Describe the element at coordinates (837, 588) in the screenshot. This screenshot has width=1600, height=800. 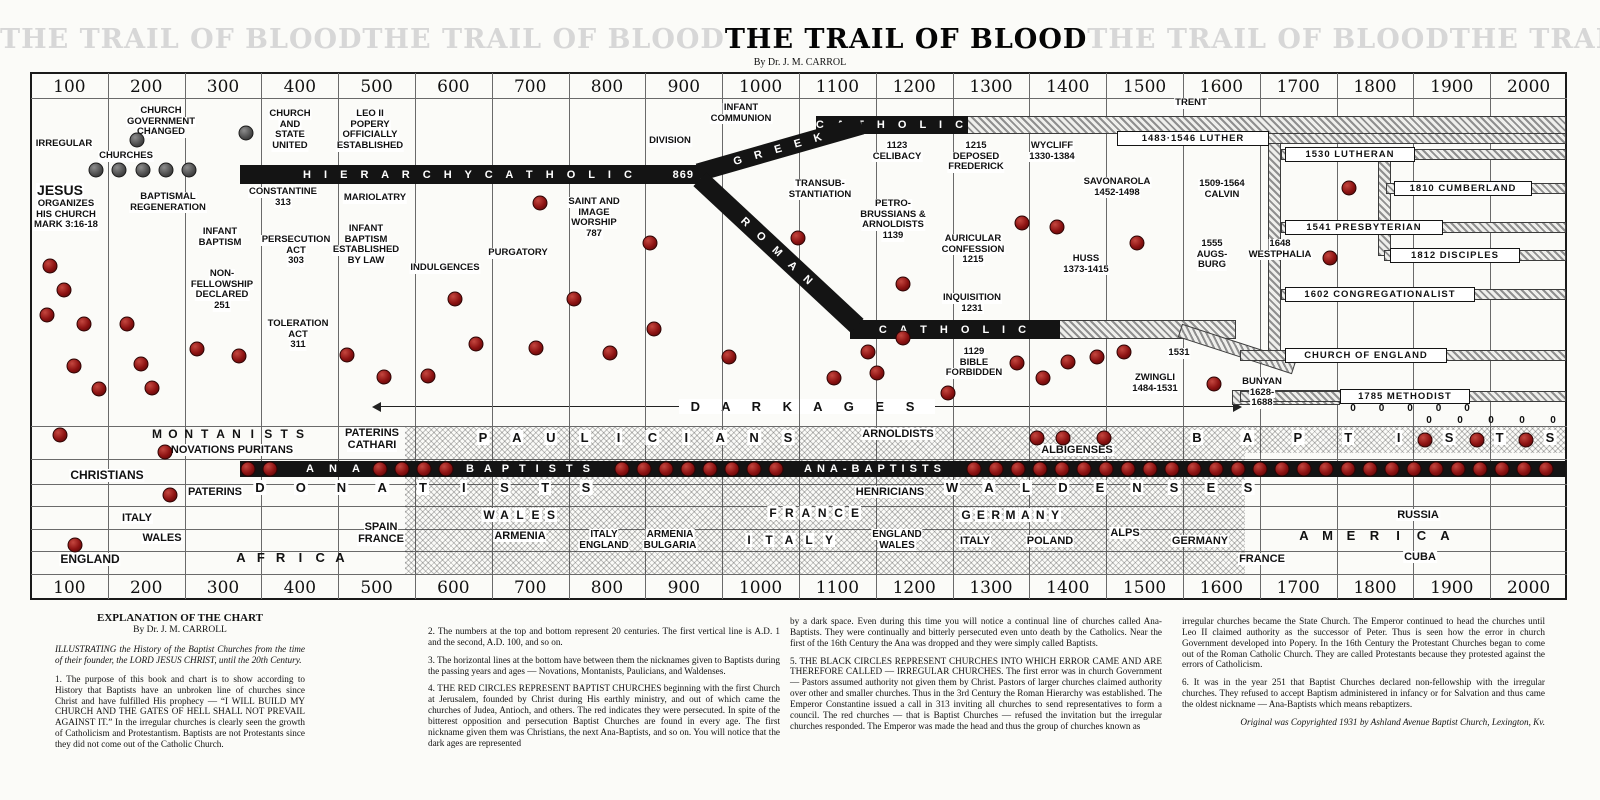
I see `century-label-bottom: 1100` at that location.